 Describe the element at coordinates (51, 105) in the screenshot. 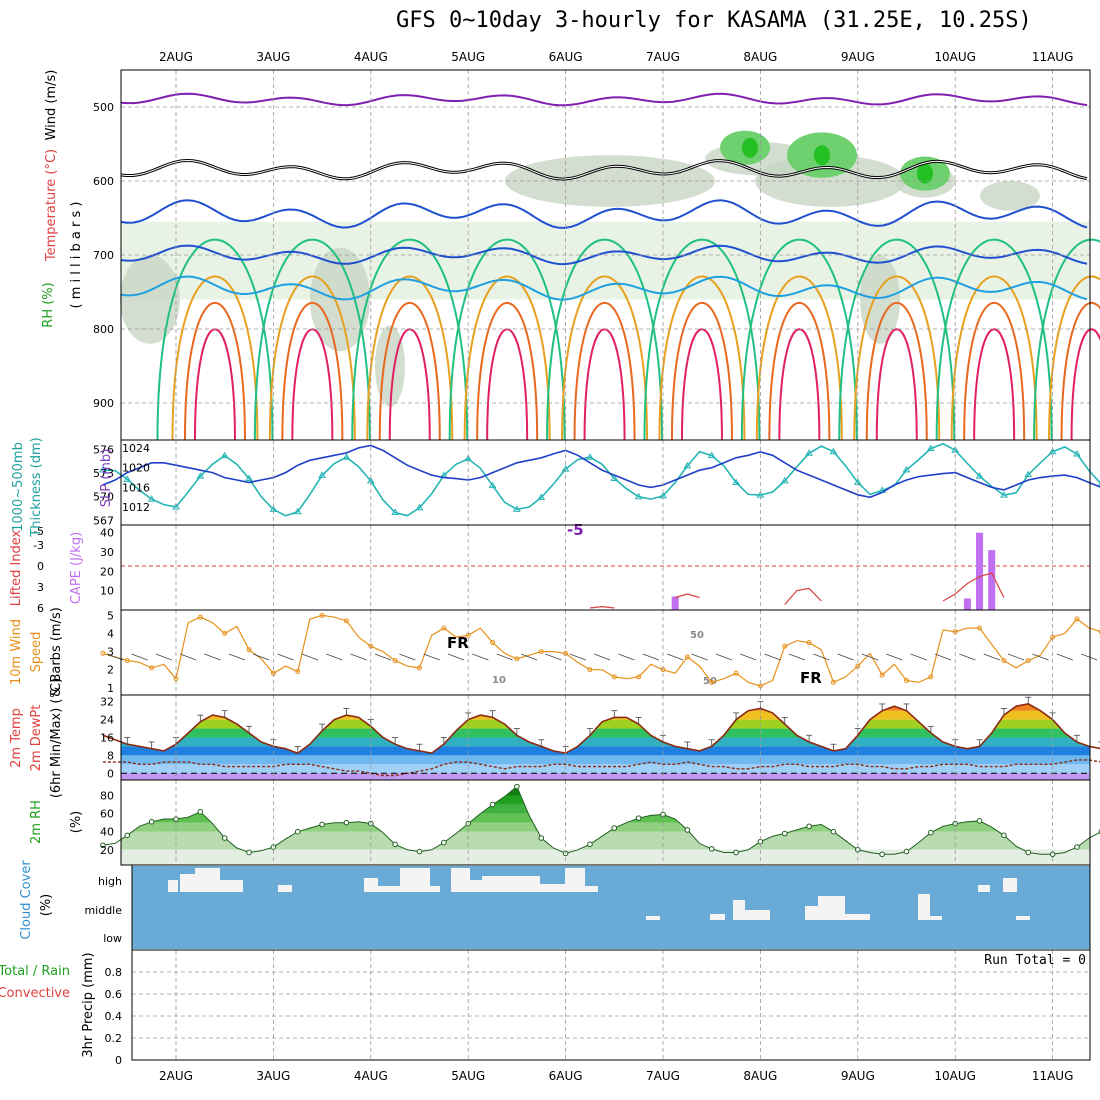

I see `upper-air-axis-label: Wind (m/s)` at that location.